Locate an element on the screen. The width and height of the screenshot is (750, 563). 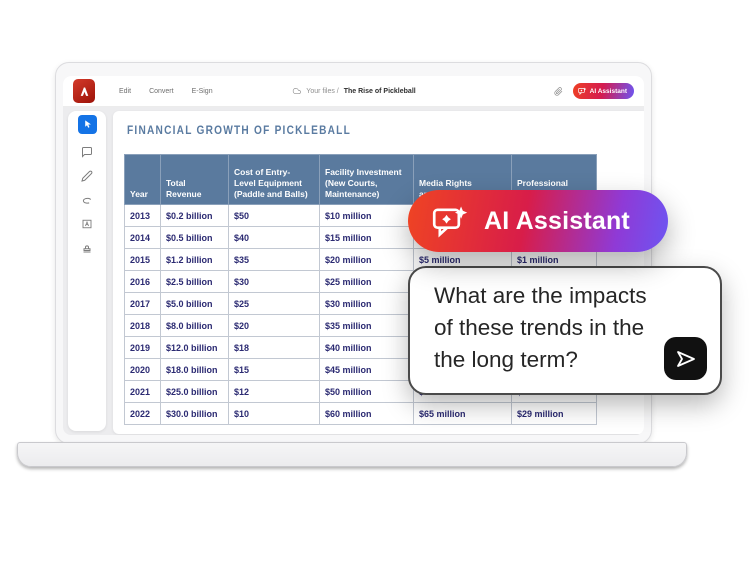
pen-tool-button is located at coordinates (87, 175).